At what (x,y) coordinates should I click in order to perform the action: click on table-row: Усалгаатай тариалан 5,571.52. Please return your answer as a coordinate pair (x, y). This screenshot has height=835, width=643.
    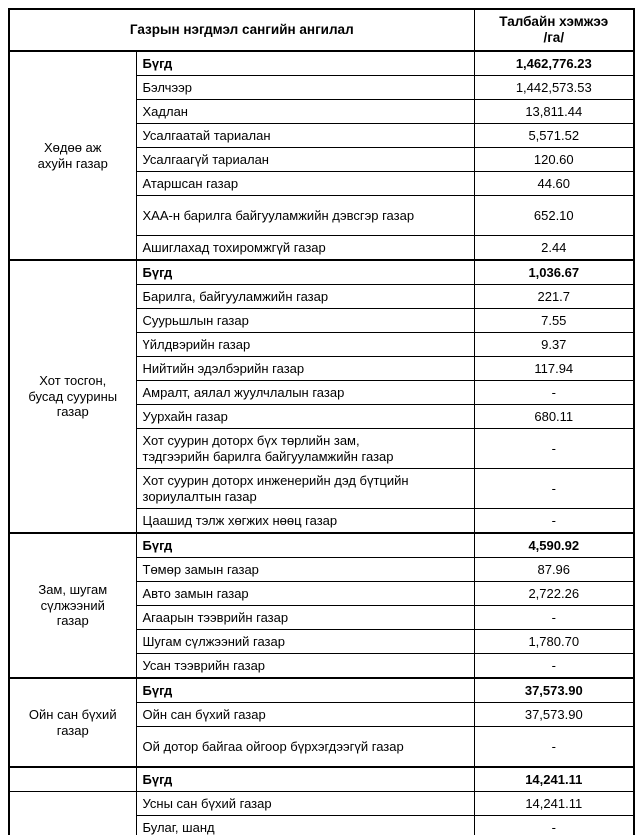
    Looking at the image, I should click on (322, 135).